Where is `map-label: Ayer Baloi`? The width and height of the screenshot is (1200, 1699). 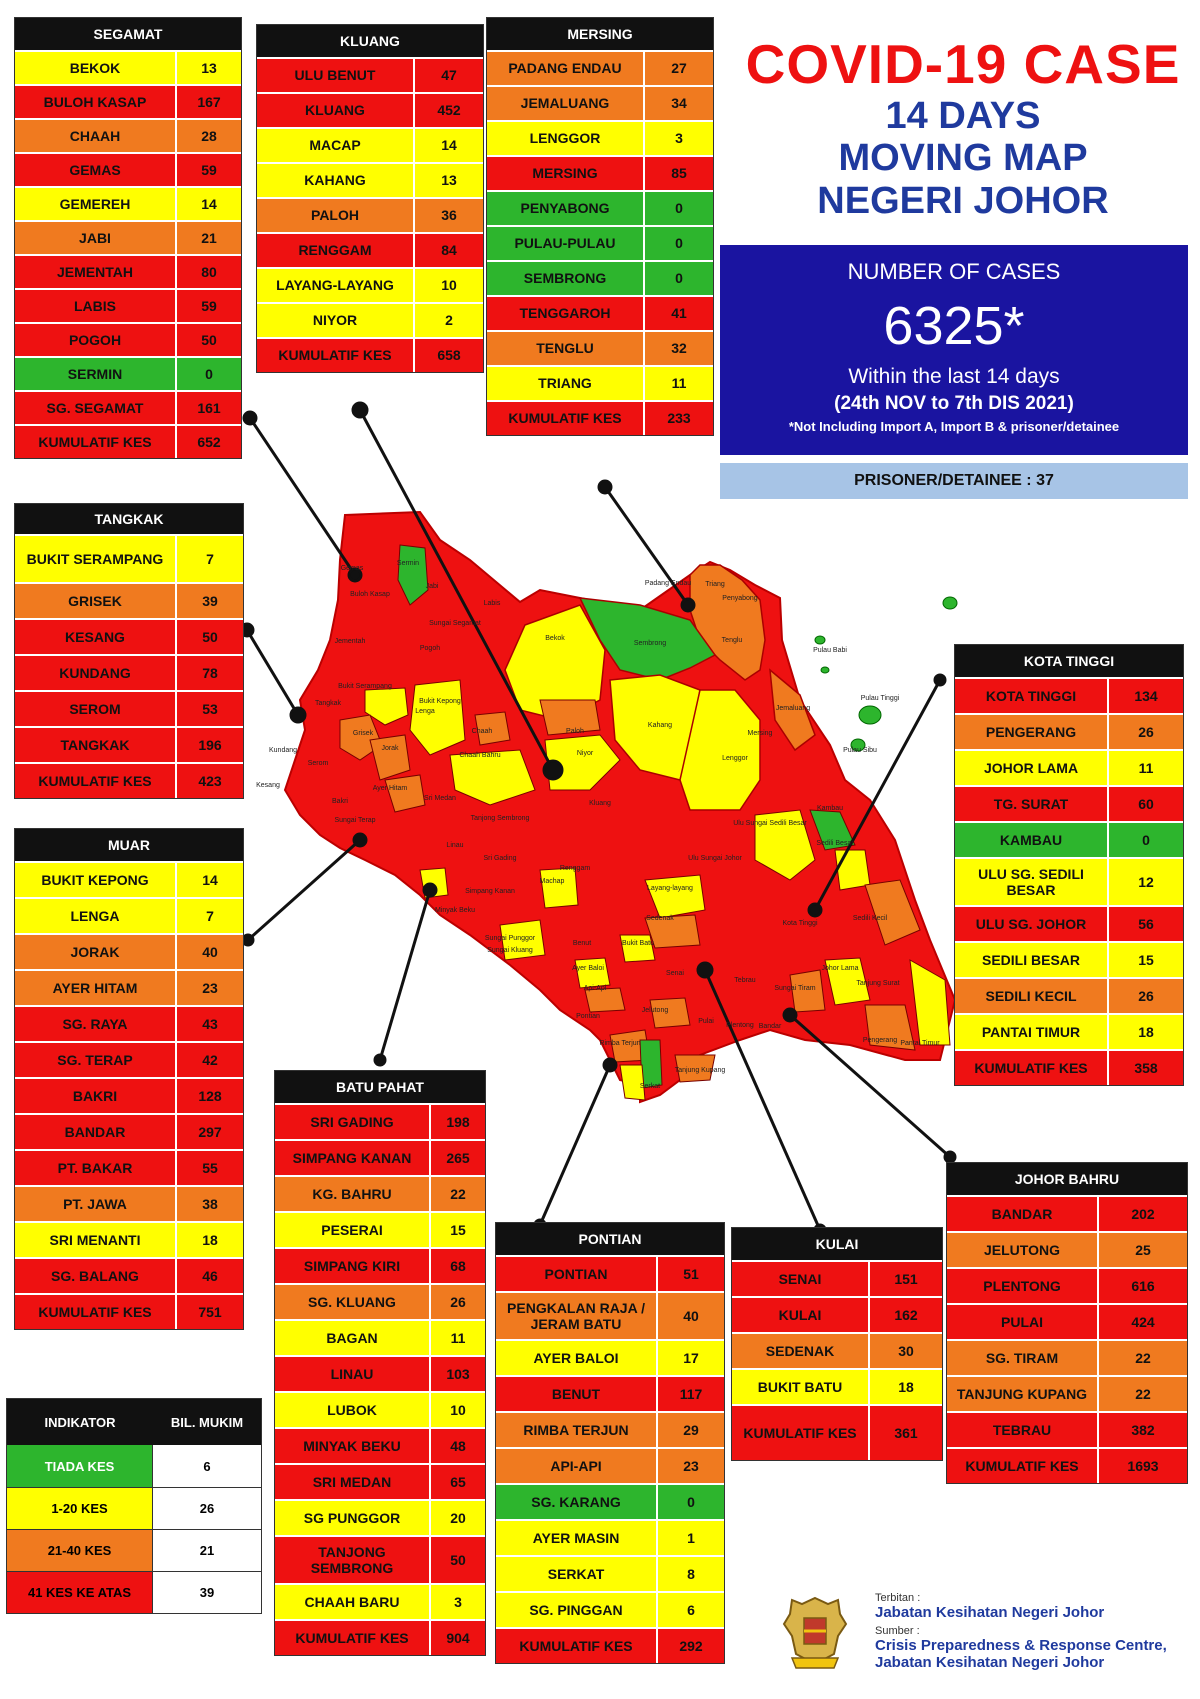 map-label: Ayer Baloi is located at coordinates (588, 968).